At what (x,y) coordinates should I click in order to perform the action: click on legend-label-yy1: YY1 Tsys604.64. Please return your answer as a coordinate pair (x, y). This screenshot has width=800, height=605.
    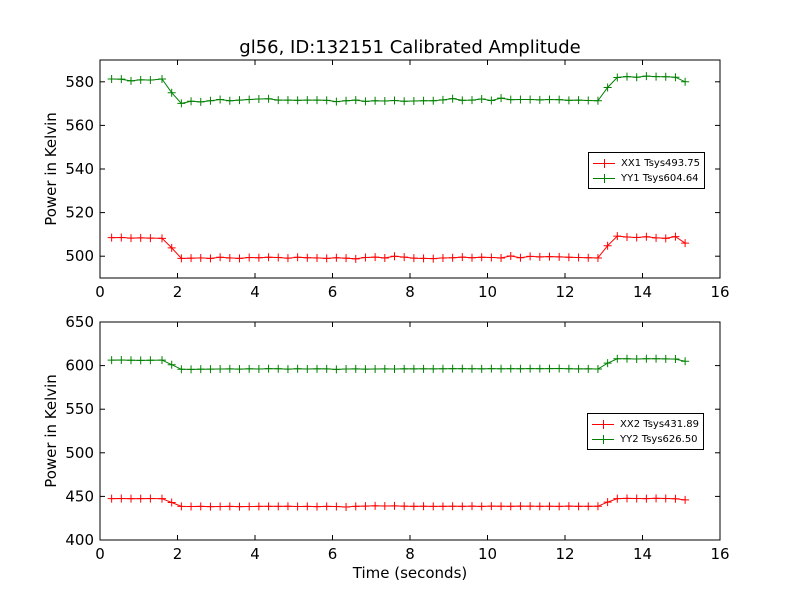
    Looking at the image, I should click on (660, 178).